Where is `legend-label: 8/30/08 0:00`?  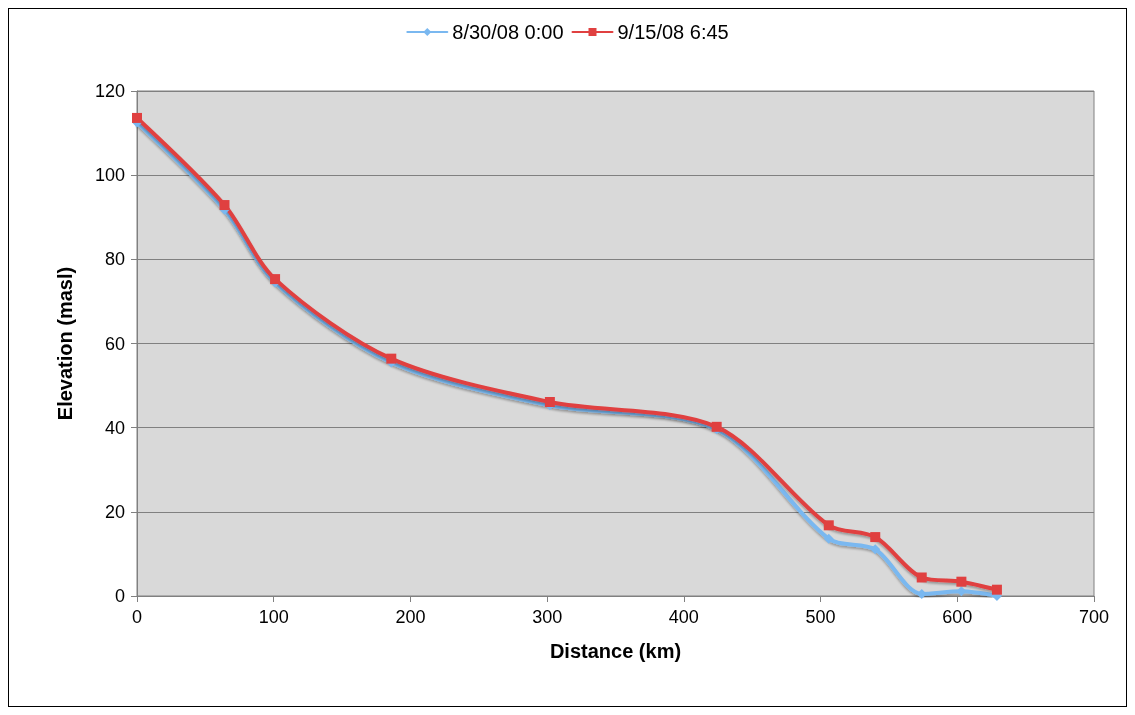
legend-label: 8/30/08 0:00 is located at coordinates (508, 32).